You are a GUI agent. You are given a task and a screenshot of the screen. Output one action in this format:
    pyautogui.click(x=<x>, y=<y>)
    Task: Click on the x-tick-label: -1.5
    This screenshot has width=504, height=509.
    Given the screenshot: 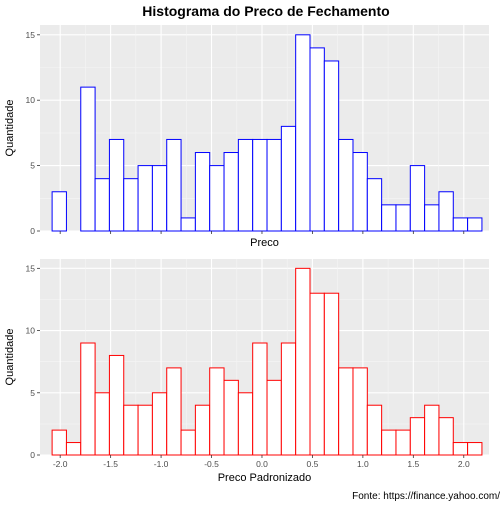 What is the action you would take?
    pyautogui.click(x=110, y=464)
    